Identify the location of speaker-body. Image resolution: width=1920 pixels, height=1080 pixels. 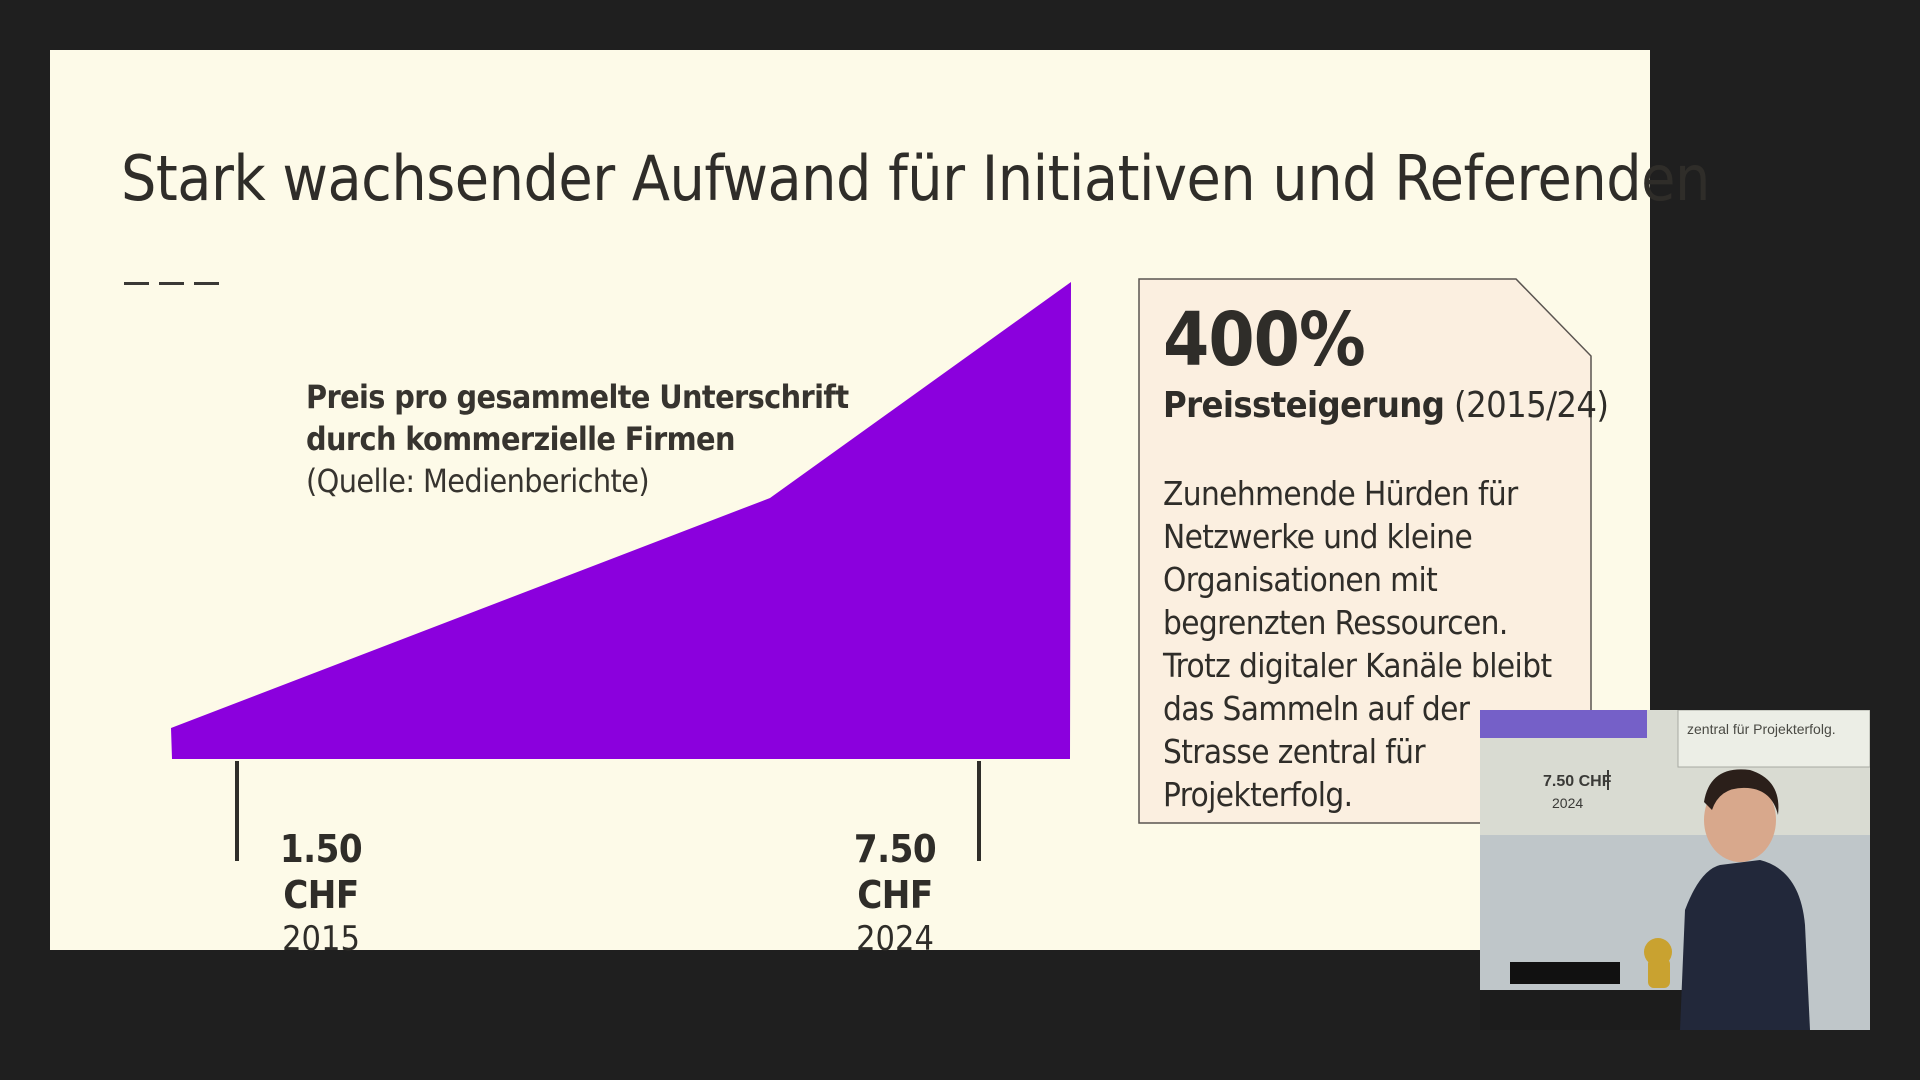
(1745, 945).